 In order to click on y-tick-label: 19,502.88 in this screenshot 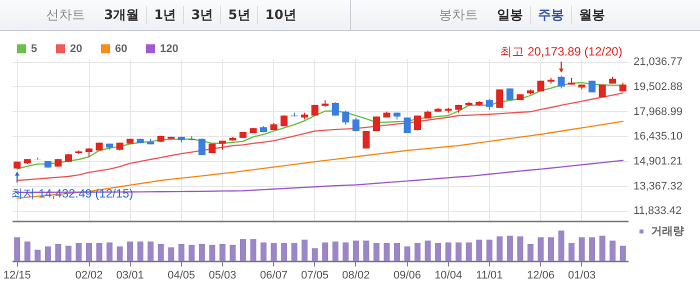, I will do `click(658, 86)`.